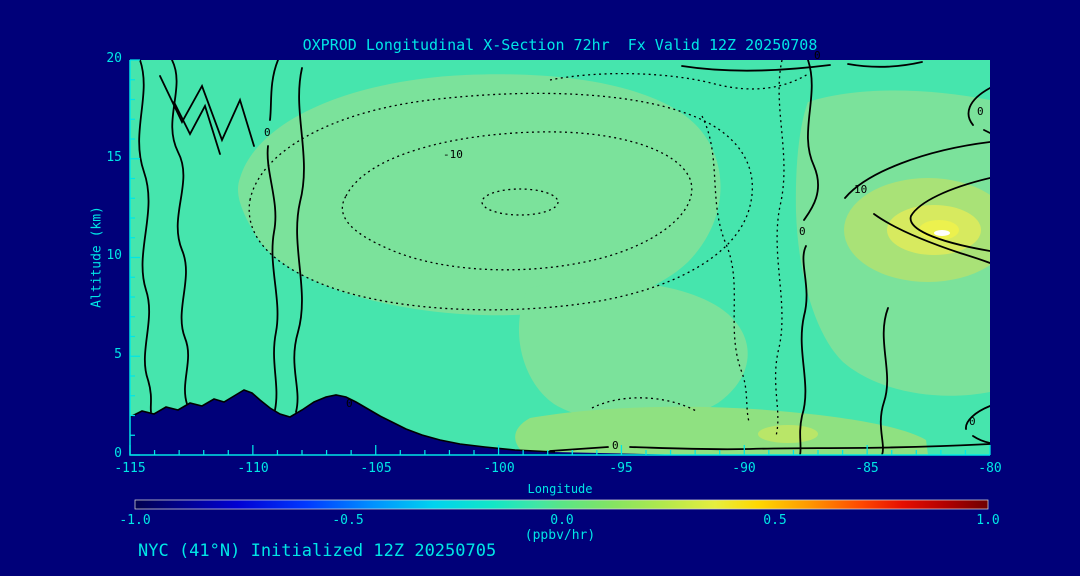 This screenshot has width=1080, height=576. I want to click on x-tick-label-105: -105, so click(376, 468).